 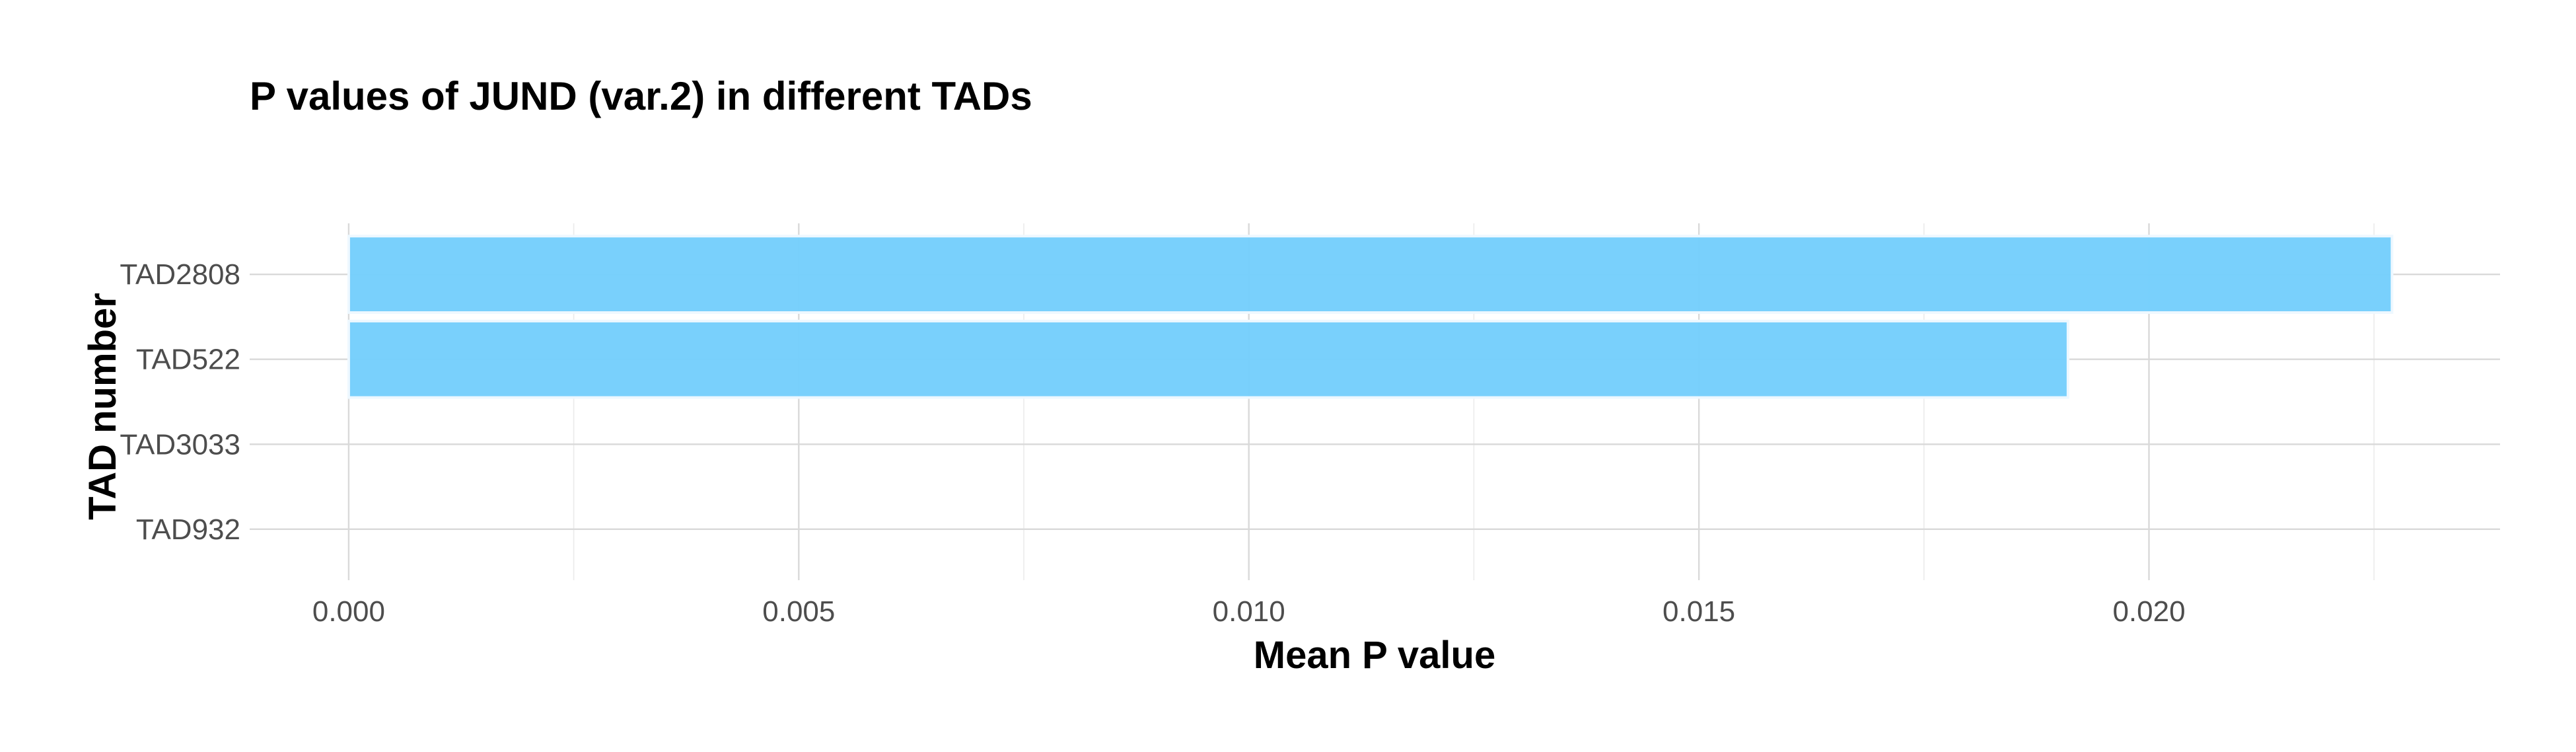 What do you see at coordinates (1208, 359) in the screenshot?
I see `bar-tad522` at bounding box center [1208, 359].